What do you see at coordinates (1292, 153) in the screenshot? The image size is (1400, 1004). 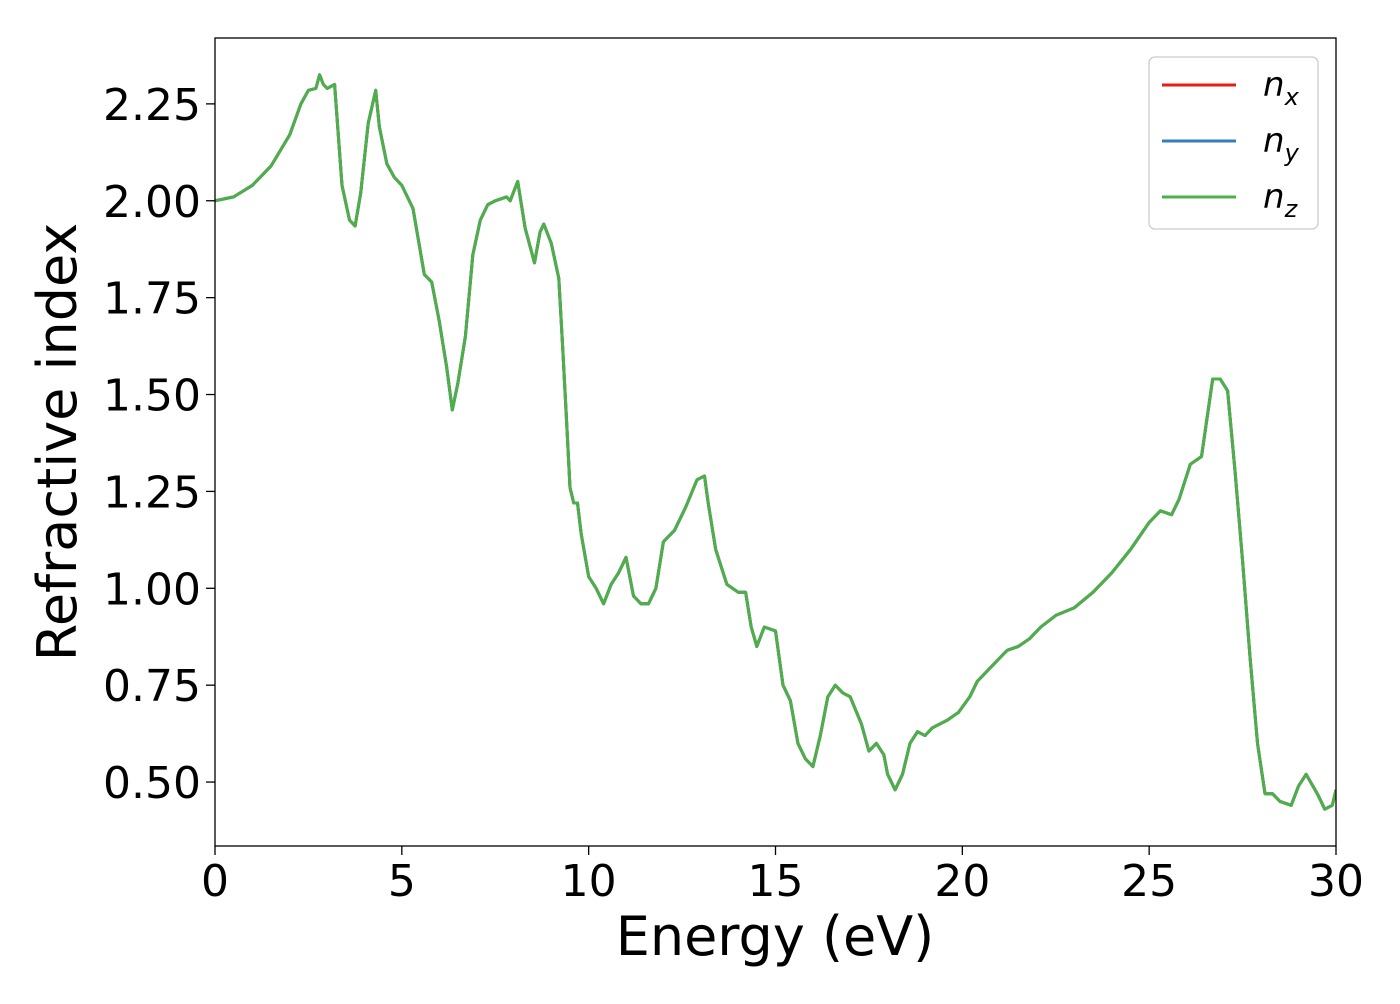 I see `legend-label-subscript: y` at bounding box center [1292, 153].